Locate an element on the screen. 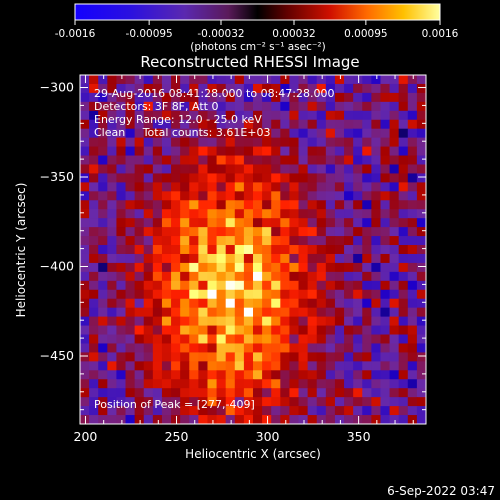 The width and height of the screenshot is (500, 500). footer-date: 6-Sep-2022 03:47 is located at coordinates (441, 491).